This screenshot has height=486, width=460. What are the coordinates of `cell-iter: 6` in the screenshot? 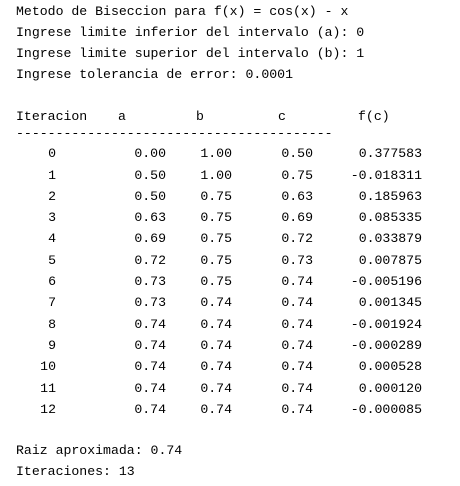 It's located at (52, 282).